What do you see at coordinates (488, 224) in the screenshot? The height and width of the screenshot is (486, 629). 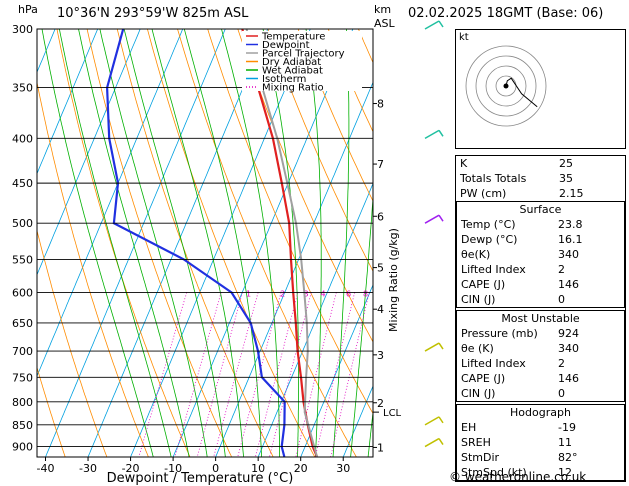 I see `surface-label: Temp (°C)` at bounding box center [488, 224].